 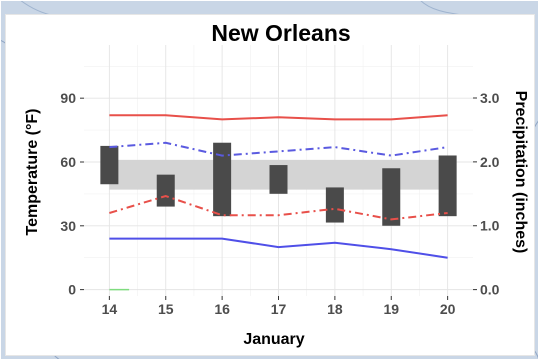 I want to click on x-axis-label: January, so click(x=273, y=339).